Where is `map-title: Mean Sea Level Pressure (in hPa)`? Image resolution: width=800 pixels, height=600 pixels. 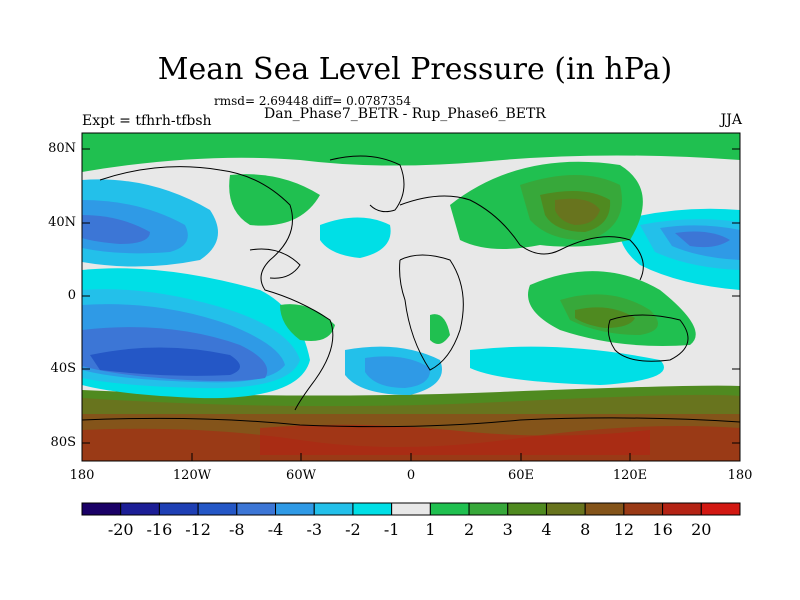
map-title: Mean Sea Level Pressure (in hPa) is located at coordinates (415, 69).